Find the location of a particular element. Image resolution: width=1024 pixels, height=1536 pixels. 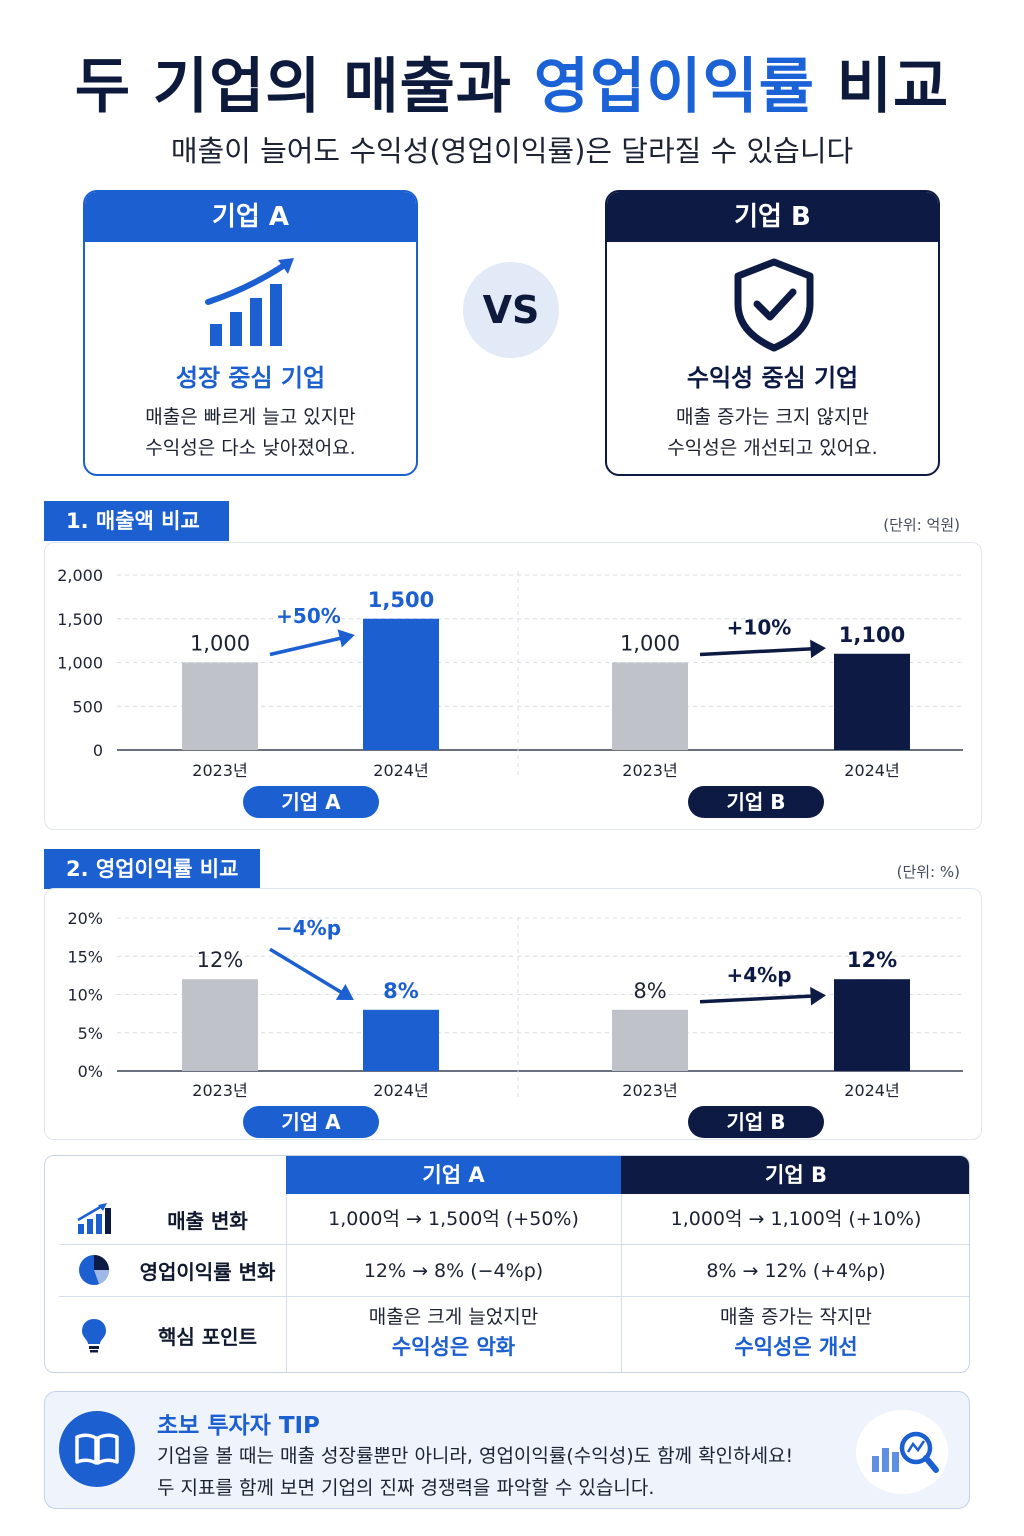

keypoint-b-line1: 매출 증가는 작지만 is located at coordinates (796, 1317).